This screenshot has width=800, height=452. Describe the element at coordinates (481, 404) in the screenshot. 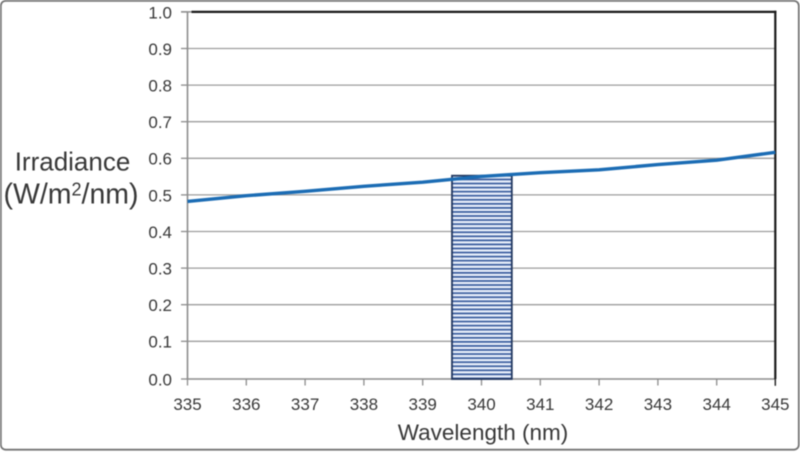

I see `svg-text: 340` at that location.